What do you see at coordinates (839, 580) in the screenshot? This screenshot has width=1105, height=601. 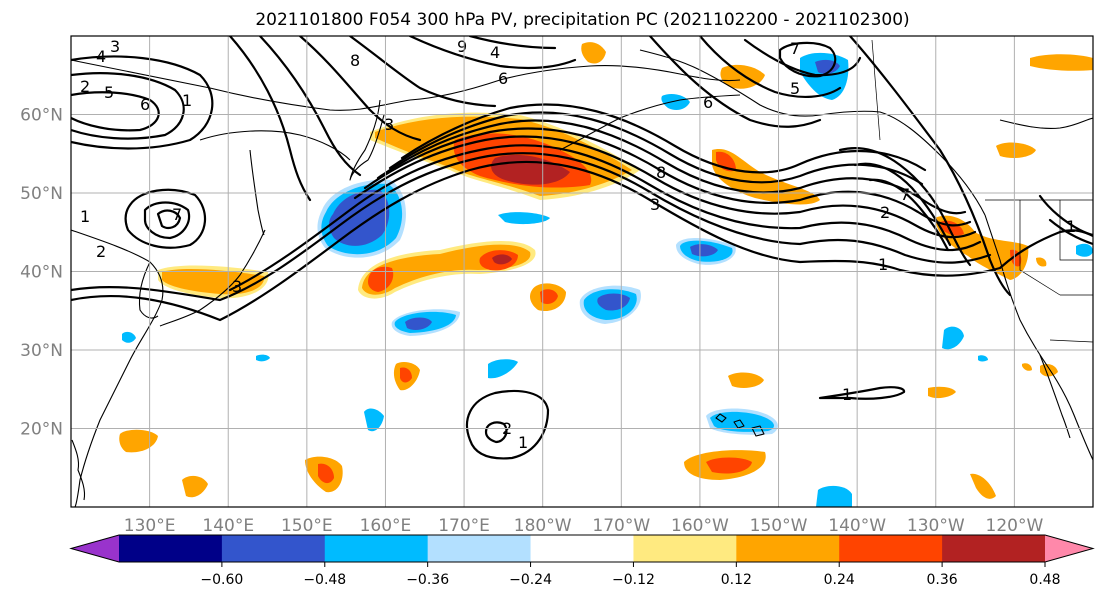 I see `colorbar-tick-label: 0.24` at bounding box center [839, 580].